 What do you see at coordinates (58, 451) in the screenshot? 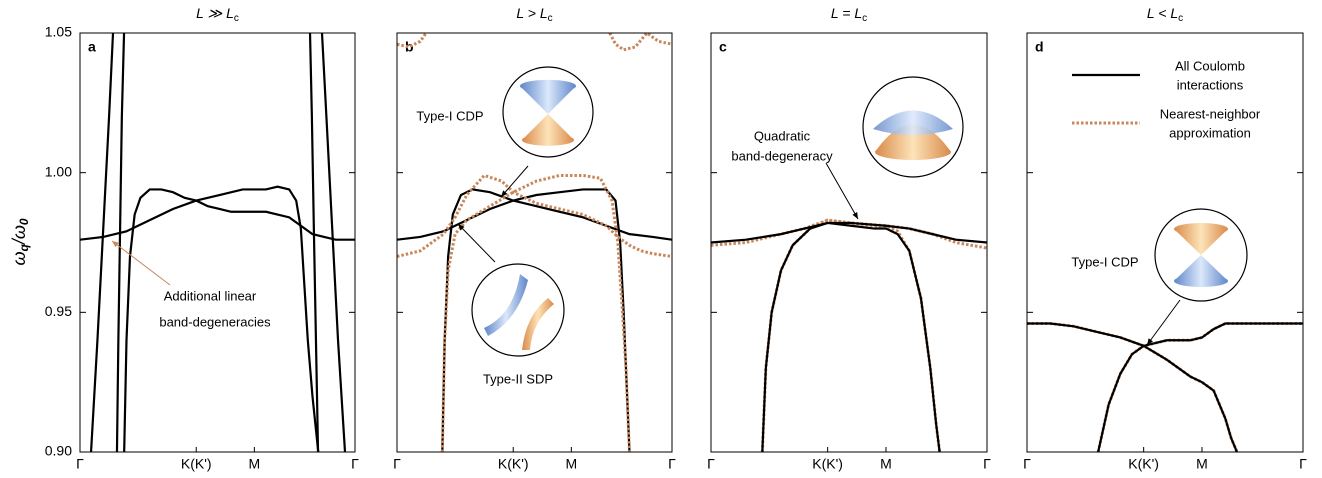
I see `y-tick-label: 0.90` at bounding box center [58, 451].